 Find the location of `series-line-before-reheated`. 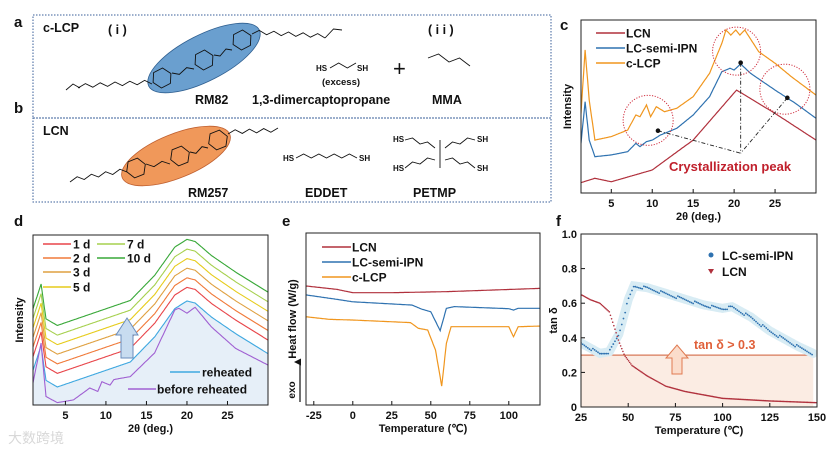

series-line-before-reheated is located at coordinates (150, 355).